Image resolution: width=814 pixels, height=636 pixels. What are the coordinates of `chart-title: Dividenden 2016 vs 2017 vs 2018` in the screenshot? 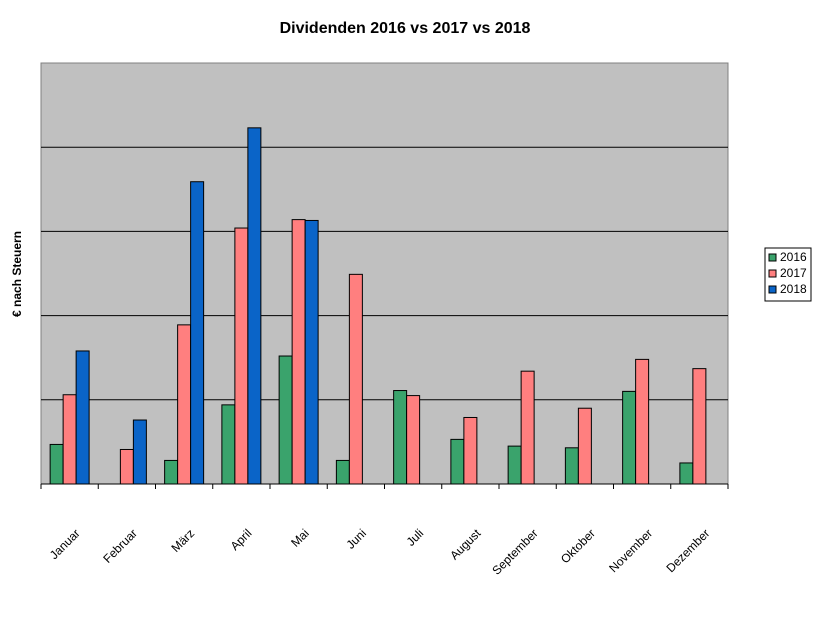 It's located at (405, 28).